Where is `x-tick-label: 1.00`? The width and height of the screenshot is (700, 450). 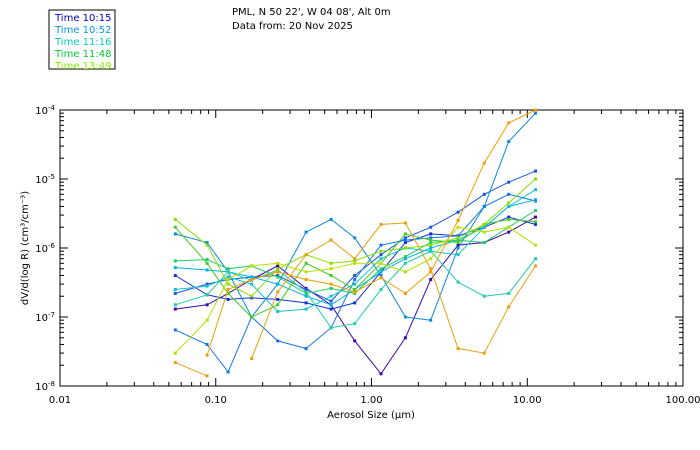
x-tick-label: 1.00 is located at coordinates (371, 400).